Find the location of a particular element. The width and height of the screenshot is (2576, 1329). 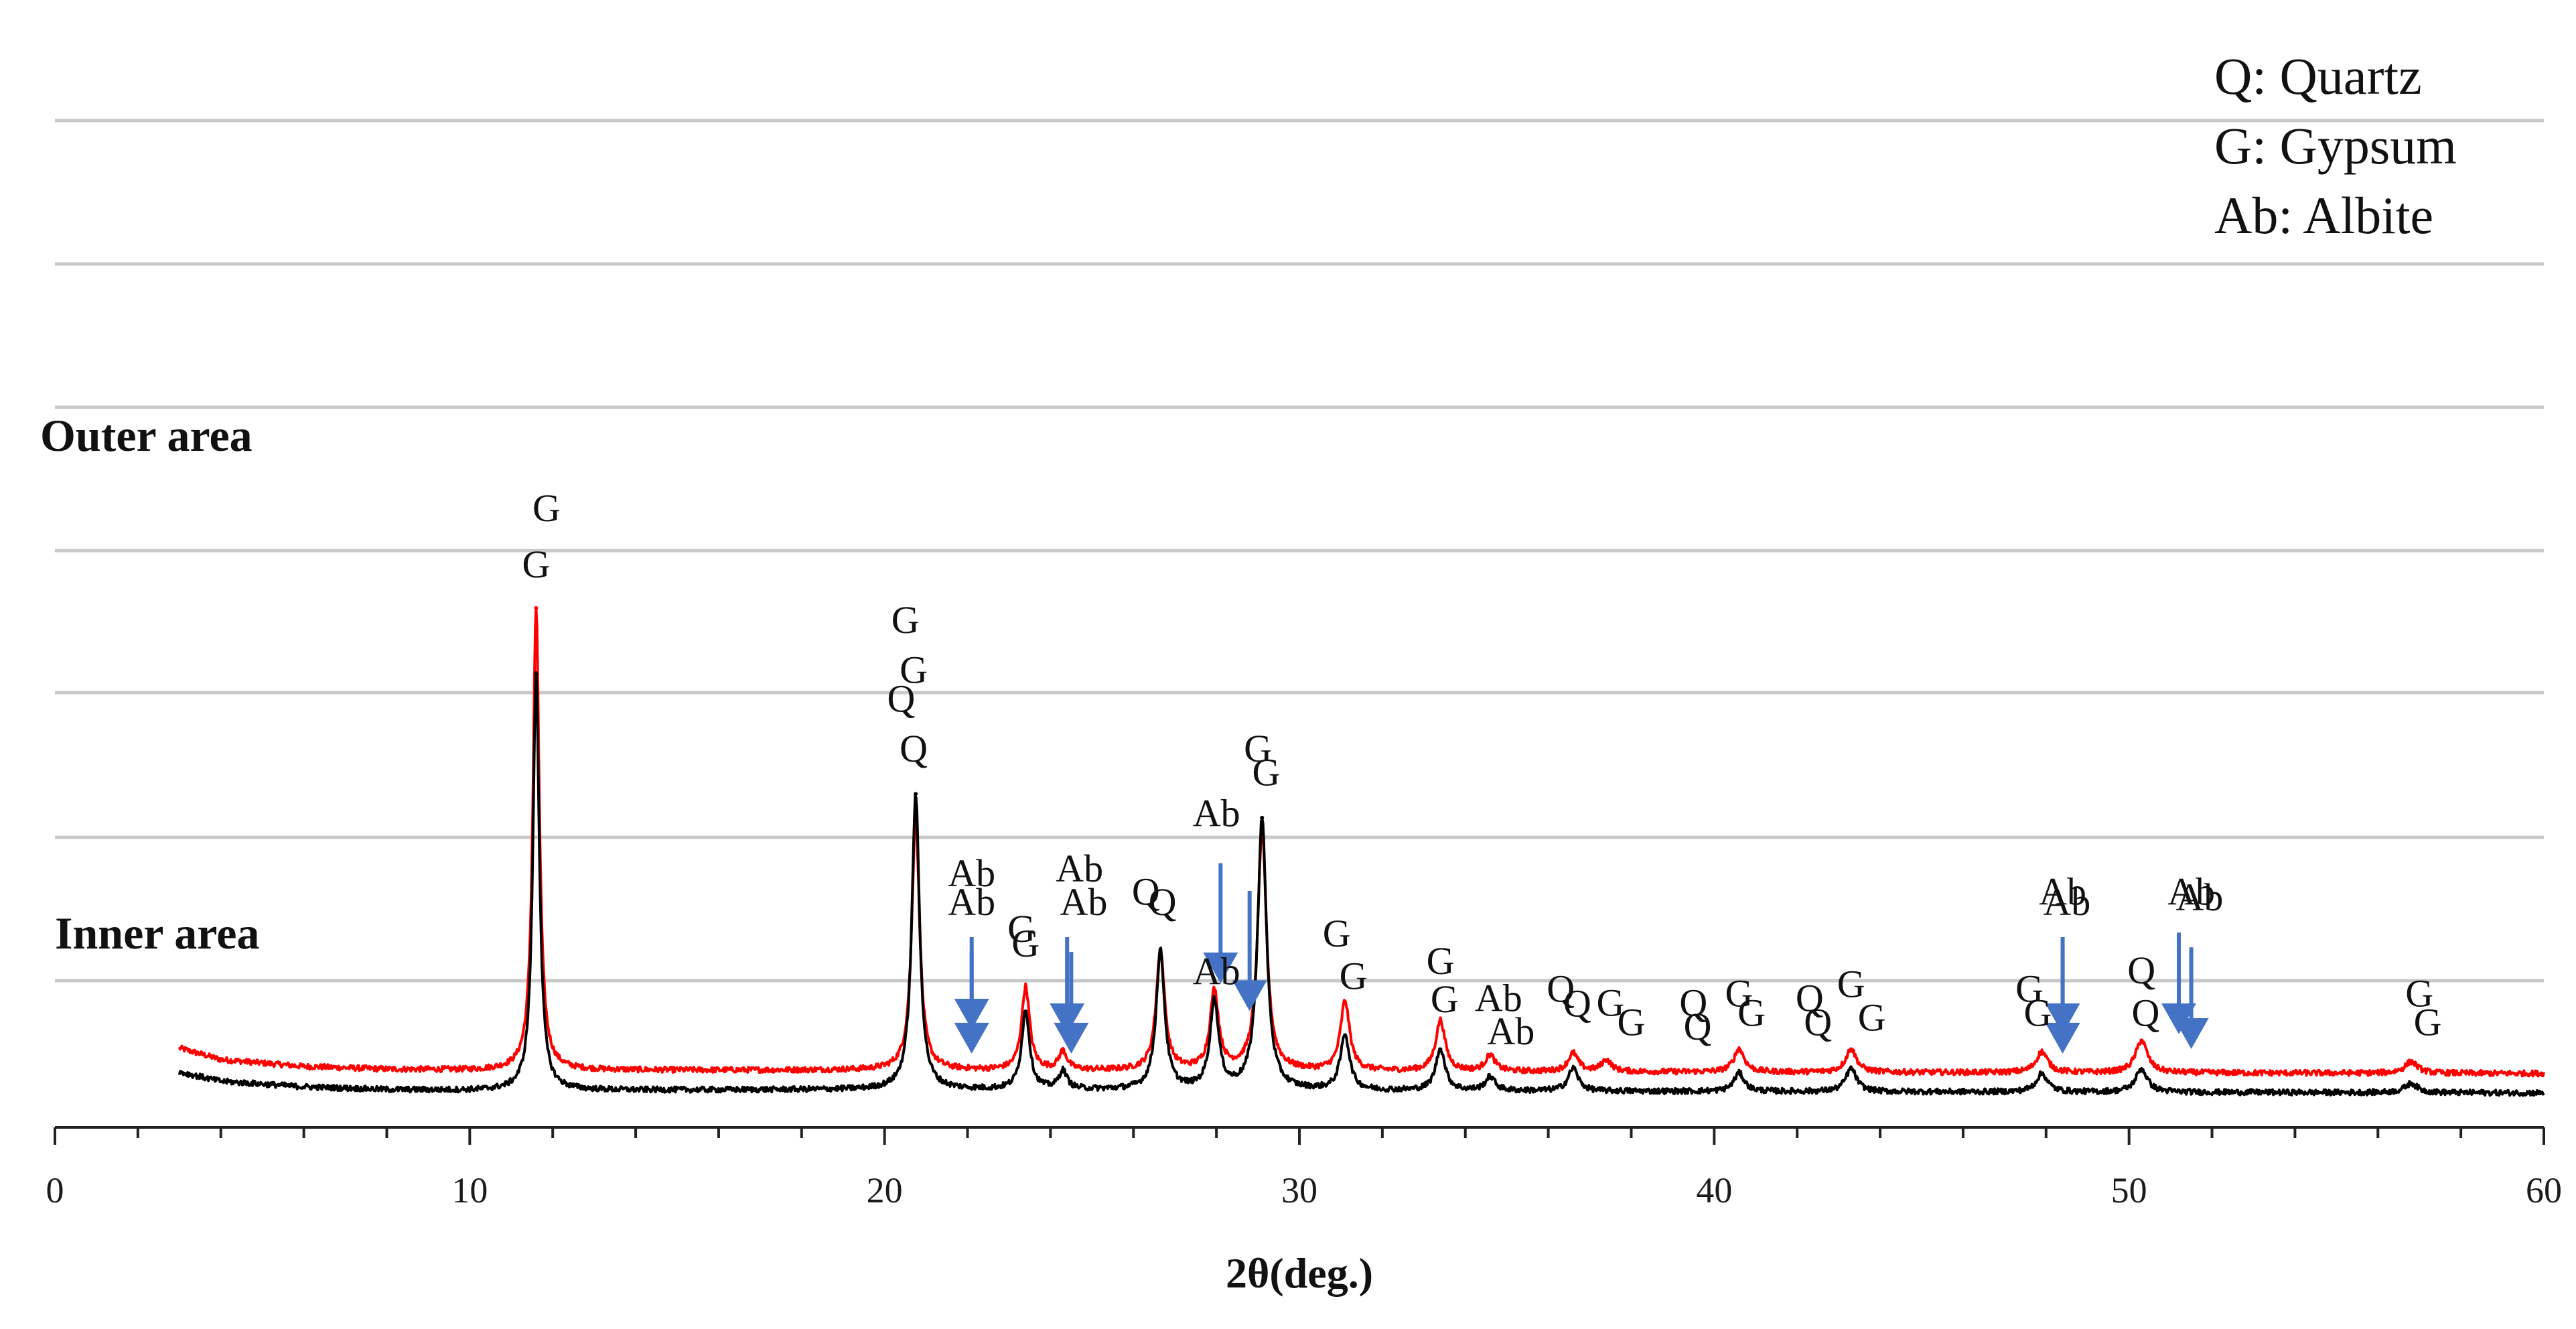

legend-entry-gypsum: G: Gypsum is located at coordinates (2335, 146).